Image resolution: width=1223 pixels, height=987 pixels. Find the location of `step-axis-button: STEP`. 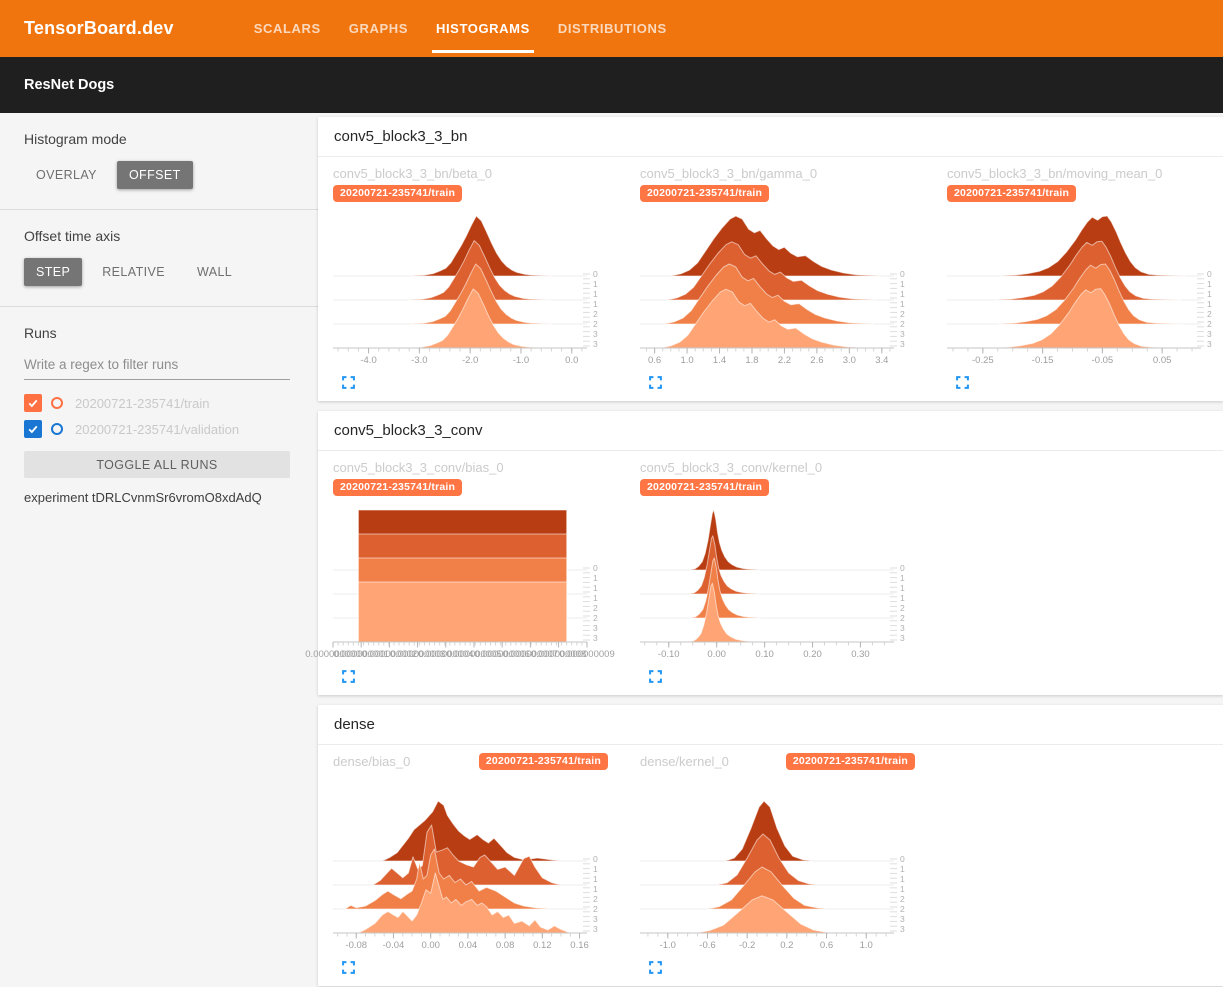

step-axis-button: STEP is located at coordinates (53, 272).